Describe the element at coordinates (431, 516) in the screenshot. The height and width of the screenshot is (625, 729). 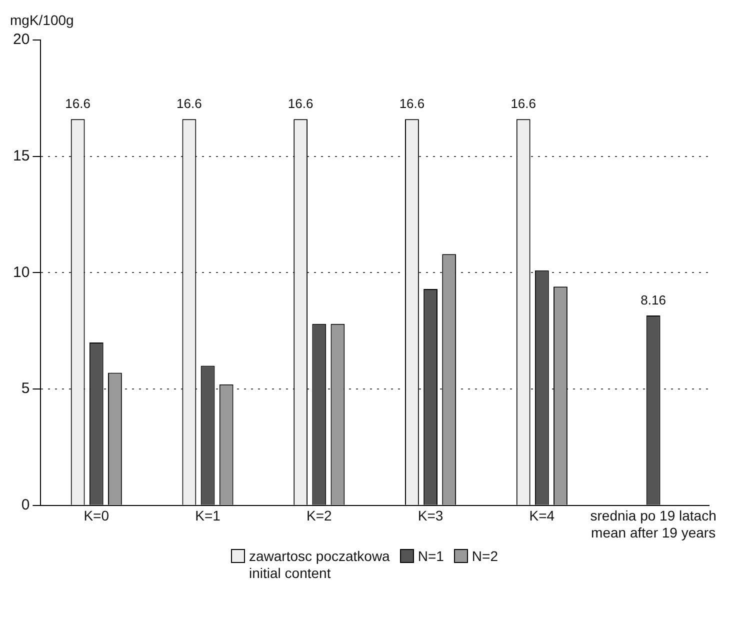
I see `x-tick-label: K=3` at that location.